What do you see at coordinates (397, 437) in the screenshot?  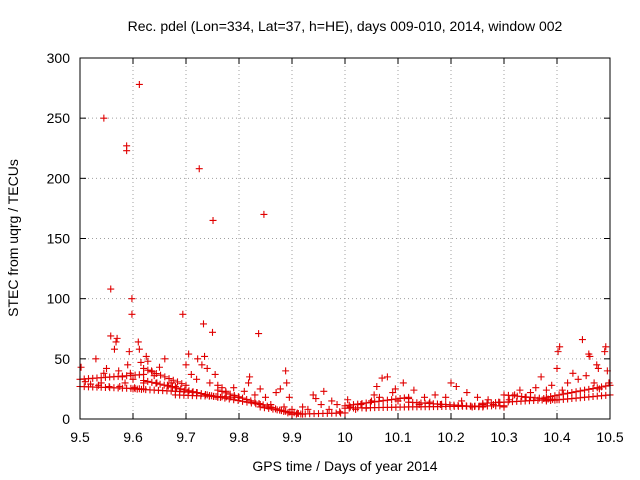 I see `x-tick-label: 10.1` at bounding box center [397, 437].